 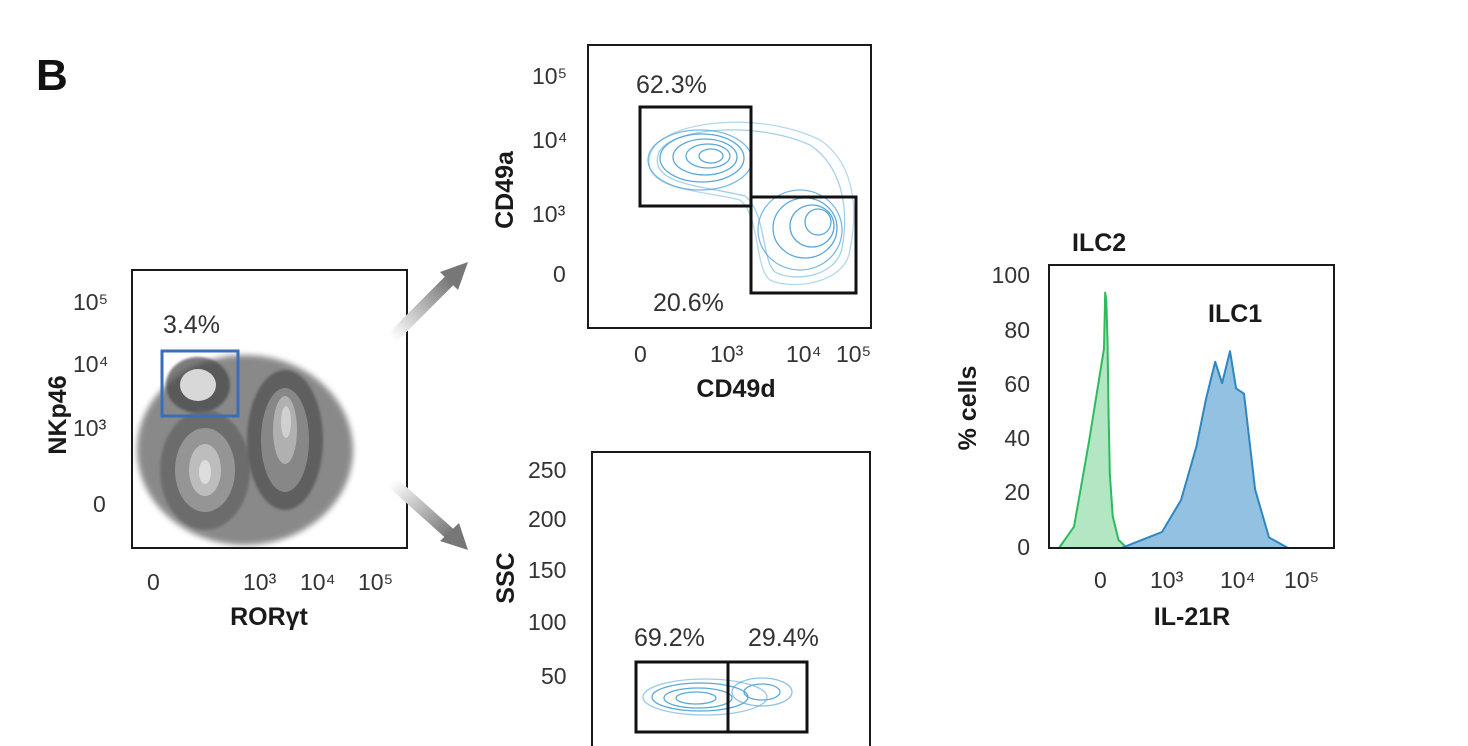 What do you see at coordinates (671, 85) in the screenshot?
I see `plot2-gate1-percent: 62.3%` at bounding box center [671, 85].